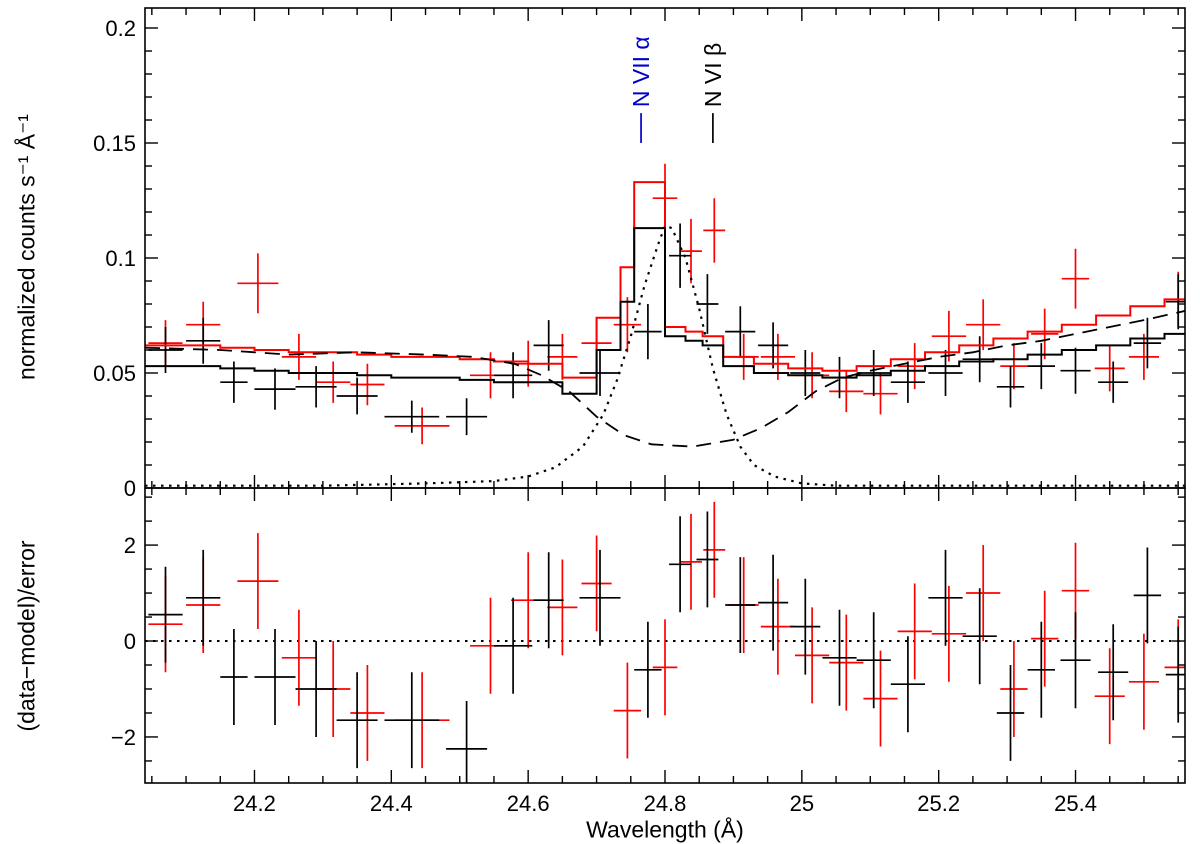  I want to click on x-tick-label: 24.6, so click(528, 803).